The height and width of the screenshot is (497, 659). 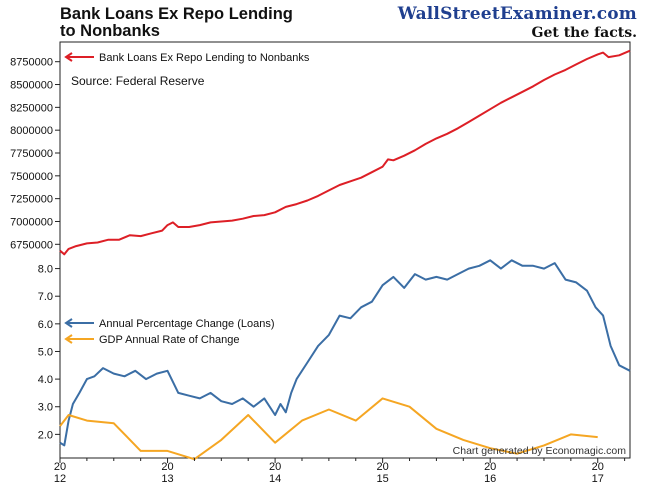 What do you see at coordinates (598, 479) in the screenshot?
I see `x-tick-label-bottom: 17` at bounding box center [598, 479].